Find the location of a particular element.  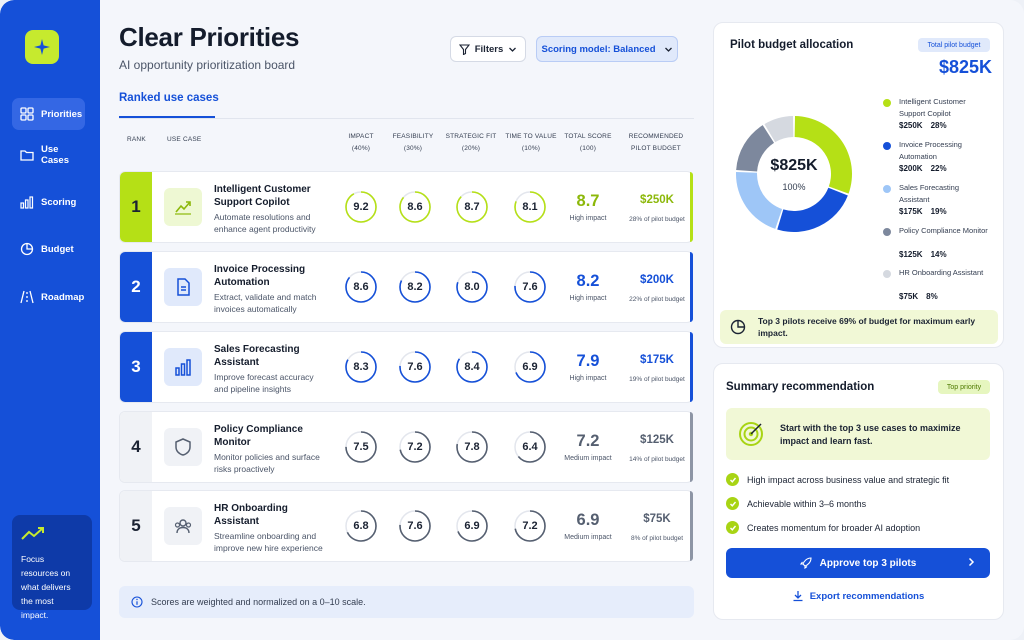

scoring-model-select: Scoring model: Balanced is located at coordinates (607, 49).